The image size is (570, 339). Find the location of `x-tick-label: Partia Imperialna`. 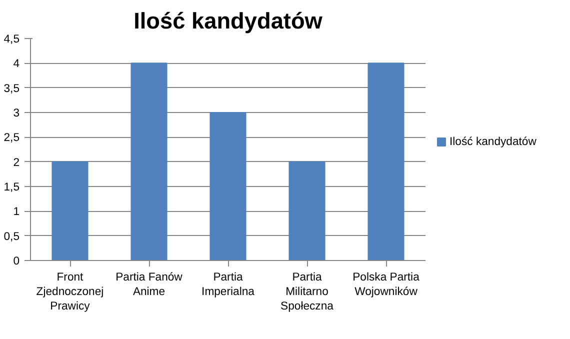

x-tick-label: Partia Imperialna is located at coordinates (229, 285).